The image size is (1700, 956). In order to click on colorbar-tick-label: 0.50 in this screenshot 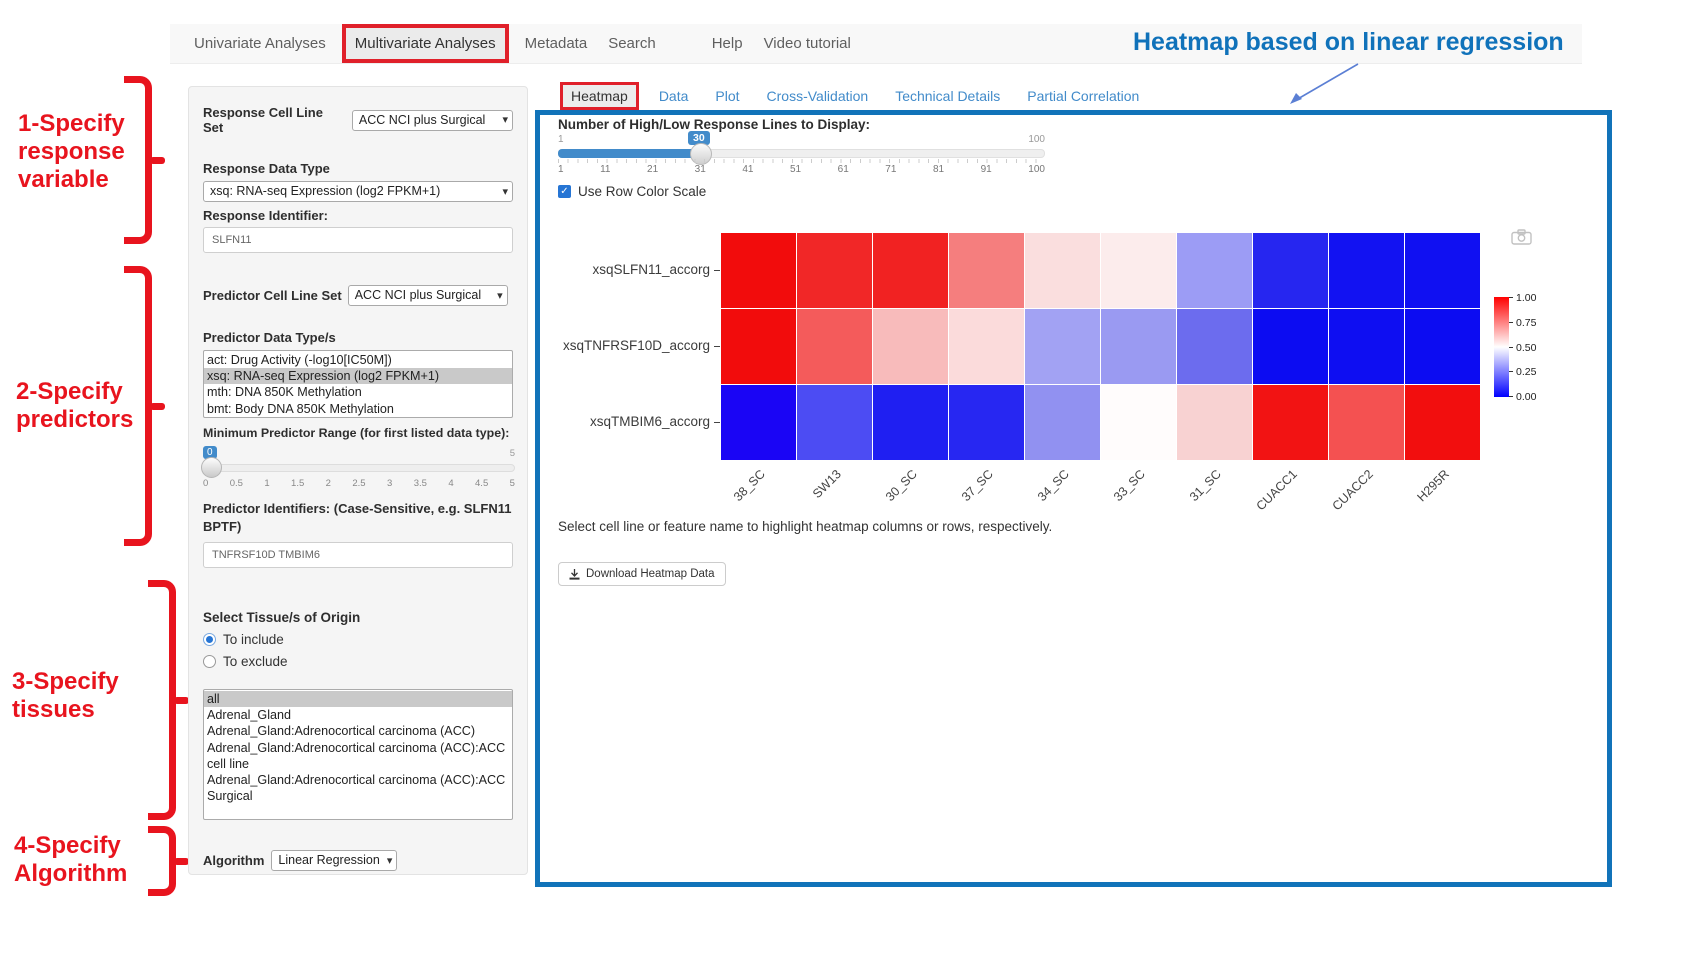, I will do `click(1526, 347)`.